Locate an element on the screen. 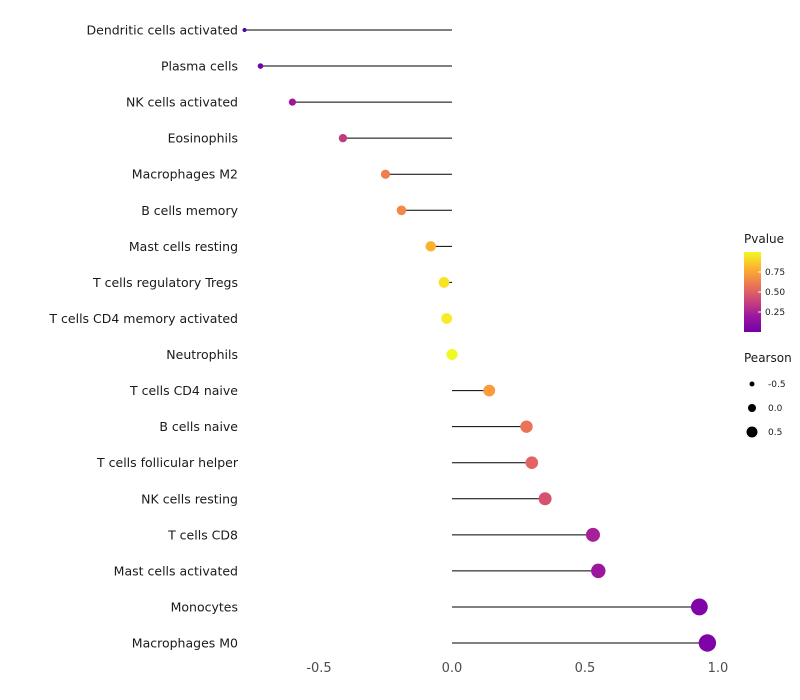 The height and width of the screenshot is (700, 800). x-tick-label: 1.0 is located at coordinates (718, 668).